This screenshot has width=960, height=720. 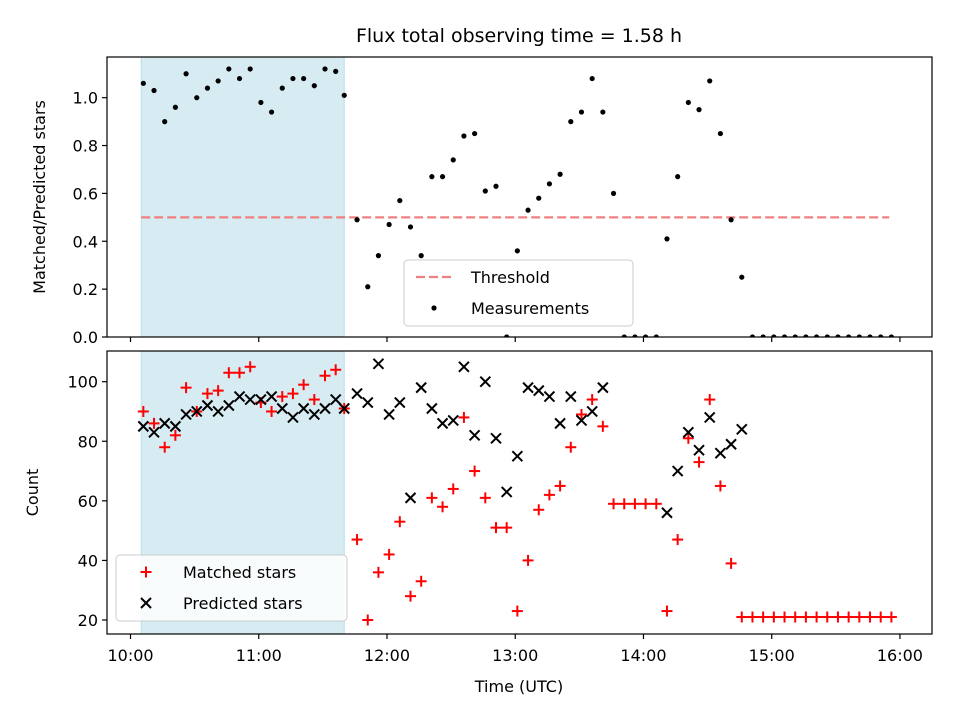 I want to click on legend-label: Measurements, so click(x=530, y=308).